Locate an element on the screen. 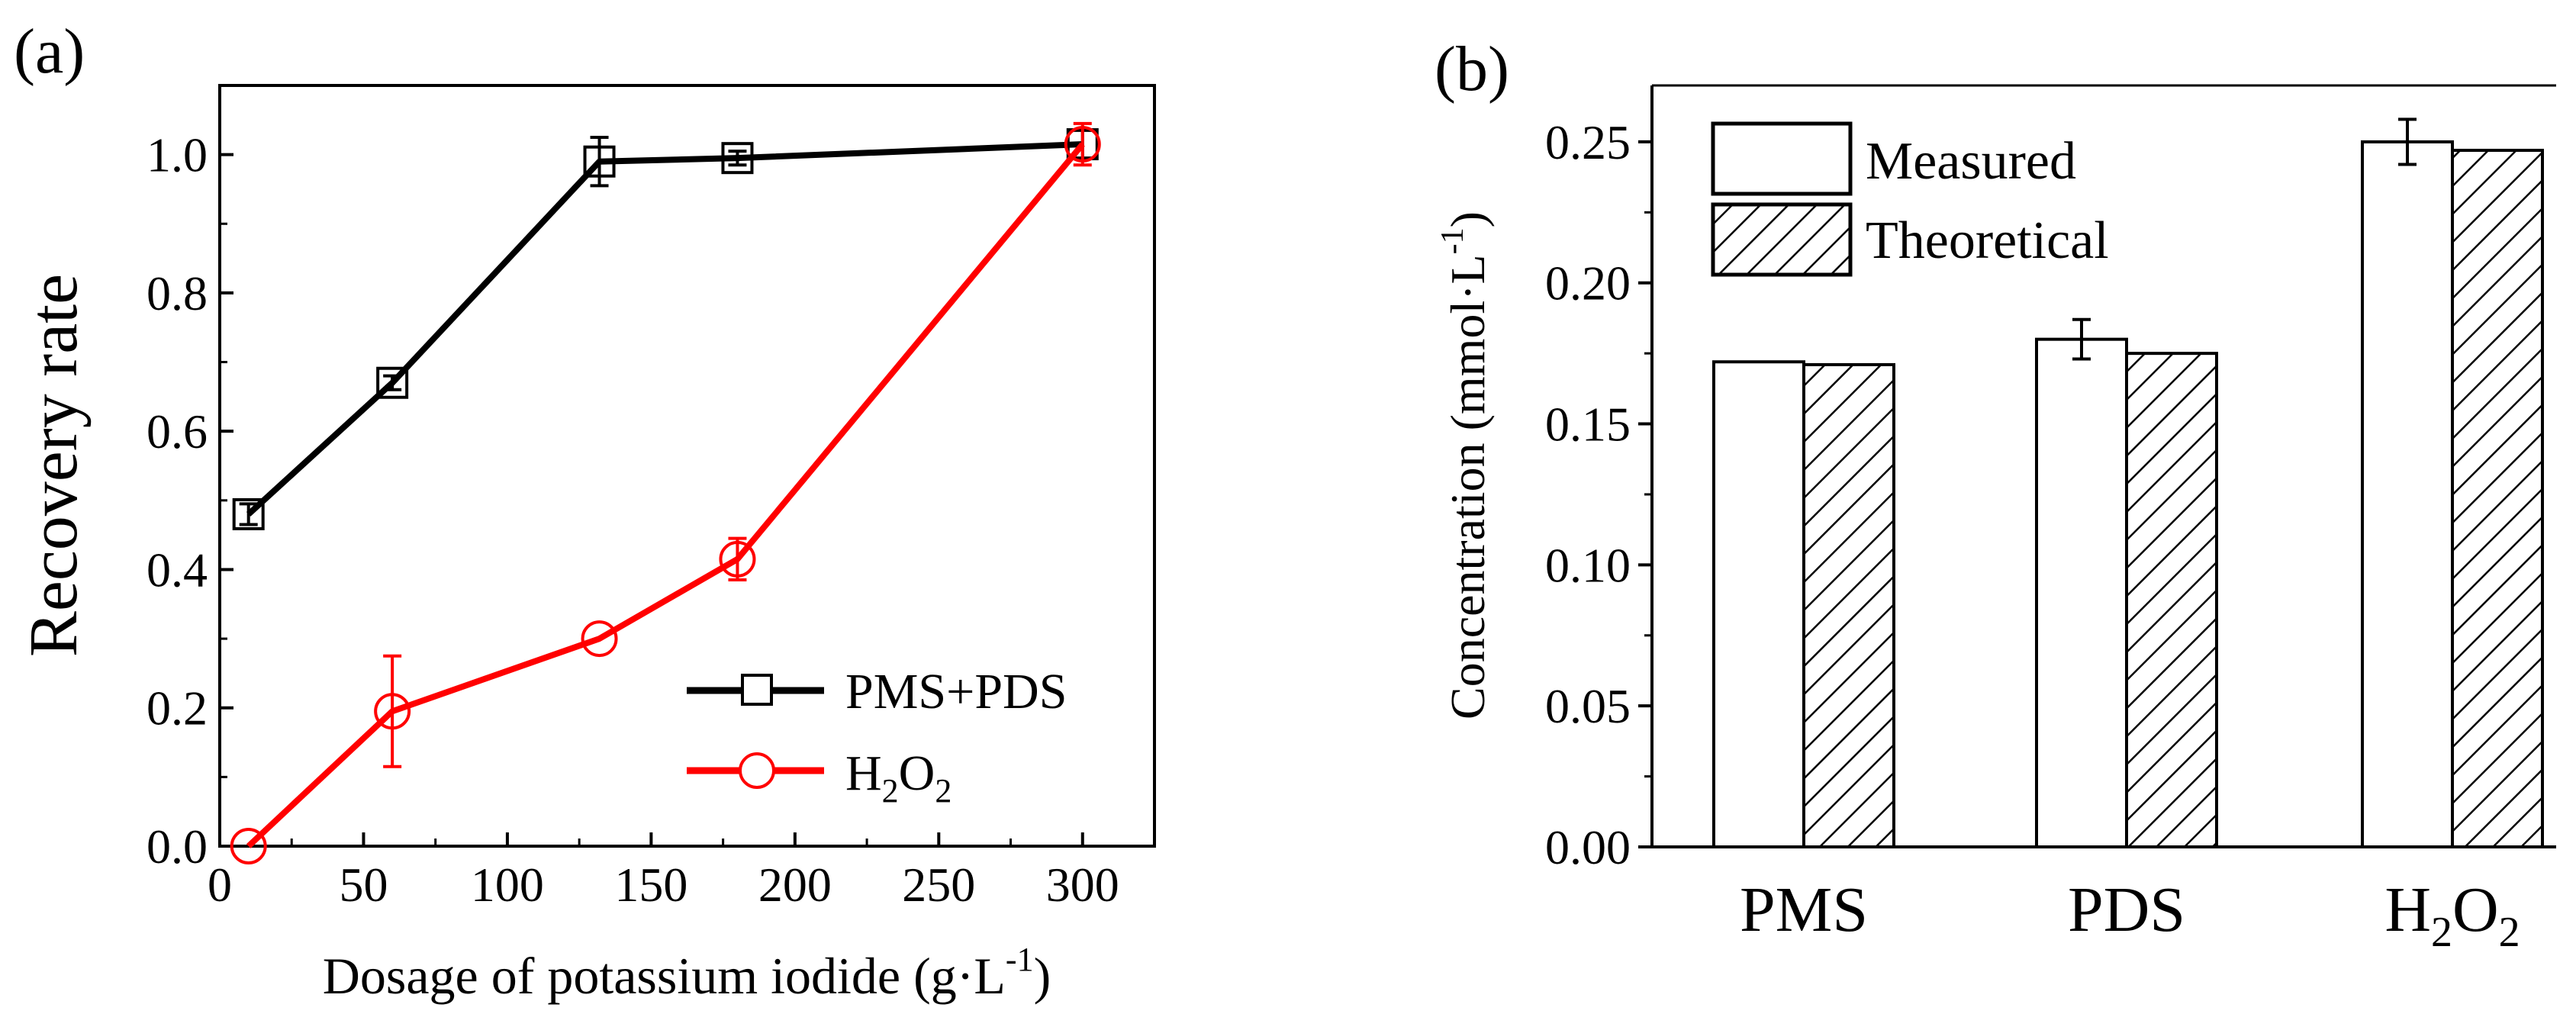  panel-a-legend: PMS+PDS H2O2 is located at coordinates (877, 737).